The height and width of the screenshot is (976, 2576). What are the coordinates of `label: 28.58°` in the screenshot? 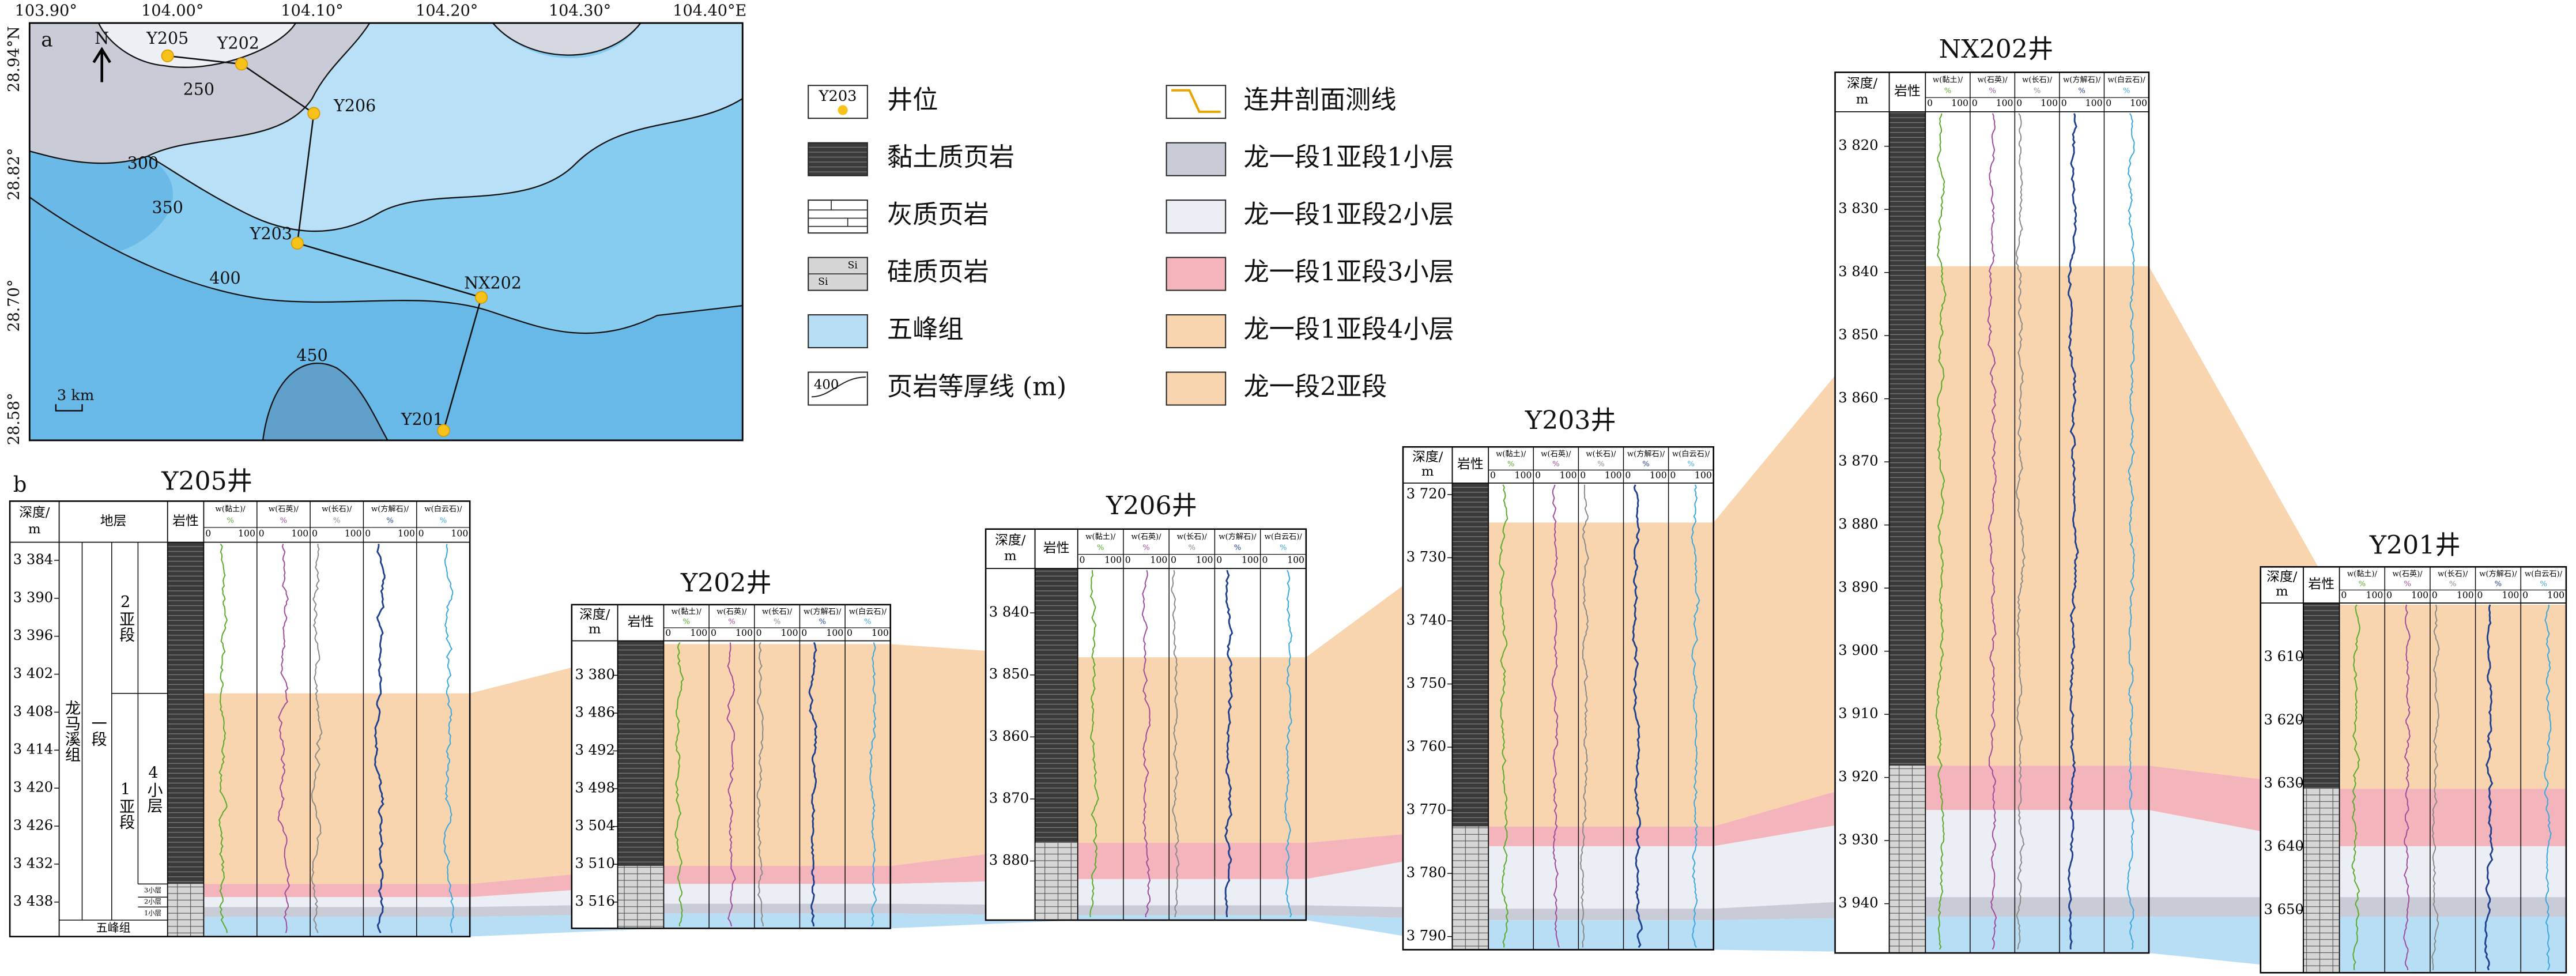 It's located at (14, 419).